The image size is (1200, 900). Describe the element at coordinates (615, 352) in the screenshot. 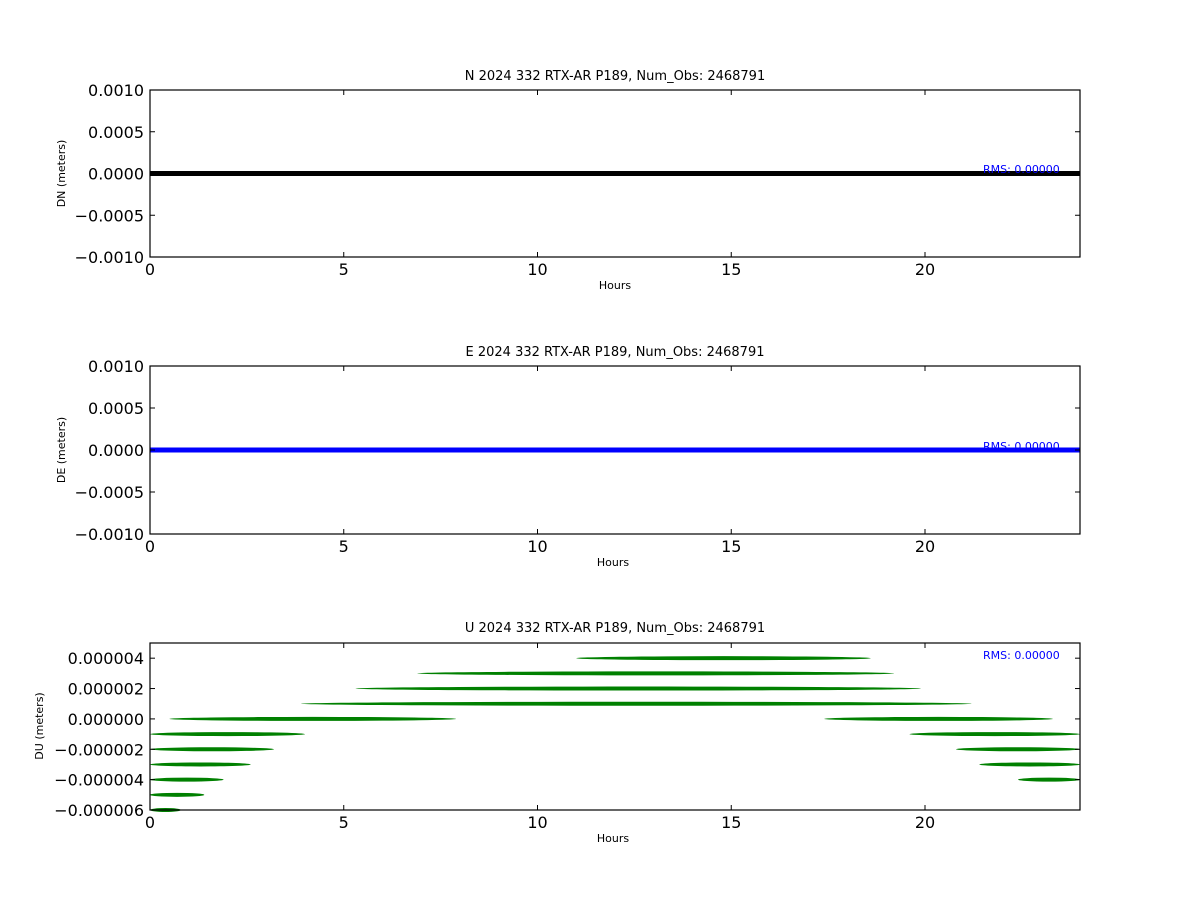

I see `chart-title: E 2024 332 RTX-AR P189, Num_Obs: 2468791` at that location.